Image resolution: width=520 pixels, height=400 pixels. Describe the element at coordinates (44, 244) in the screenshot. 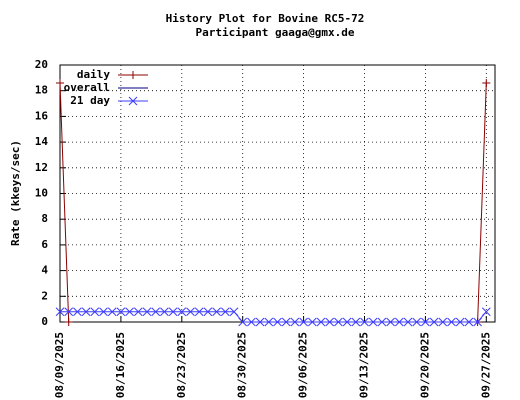

I see `y-tick-label: 6` at that location.